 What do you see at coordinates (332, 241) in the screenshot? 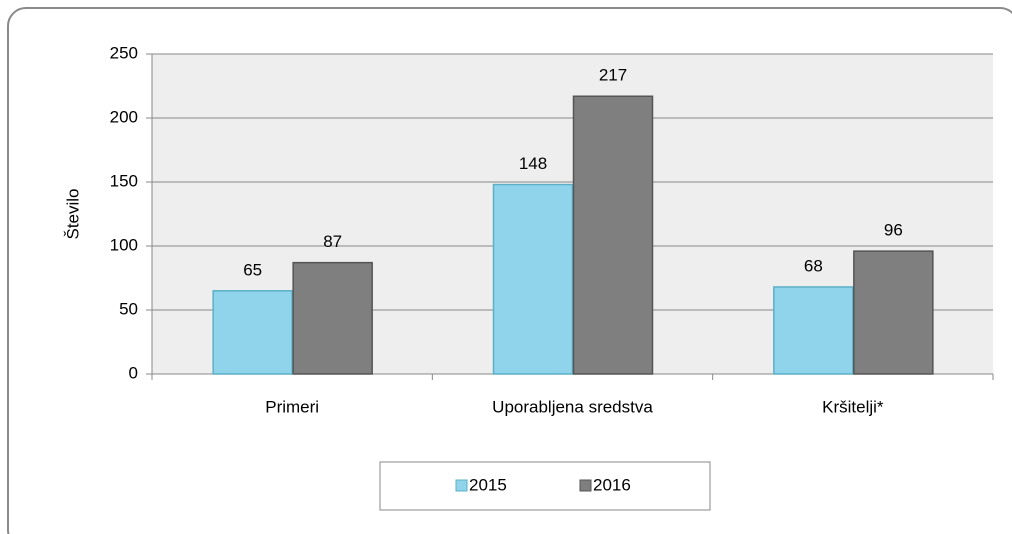
I see `value-label: 87` at bounding box center [332, 241].